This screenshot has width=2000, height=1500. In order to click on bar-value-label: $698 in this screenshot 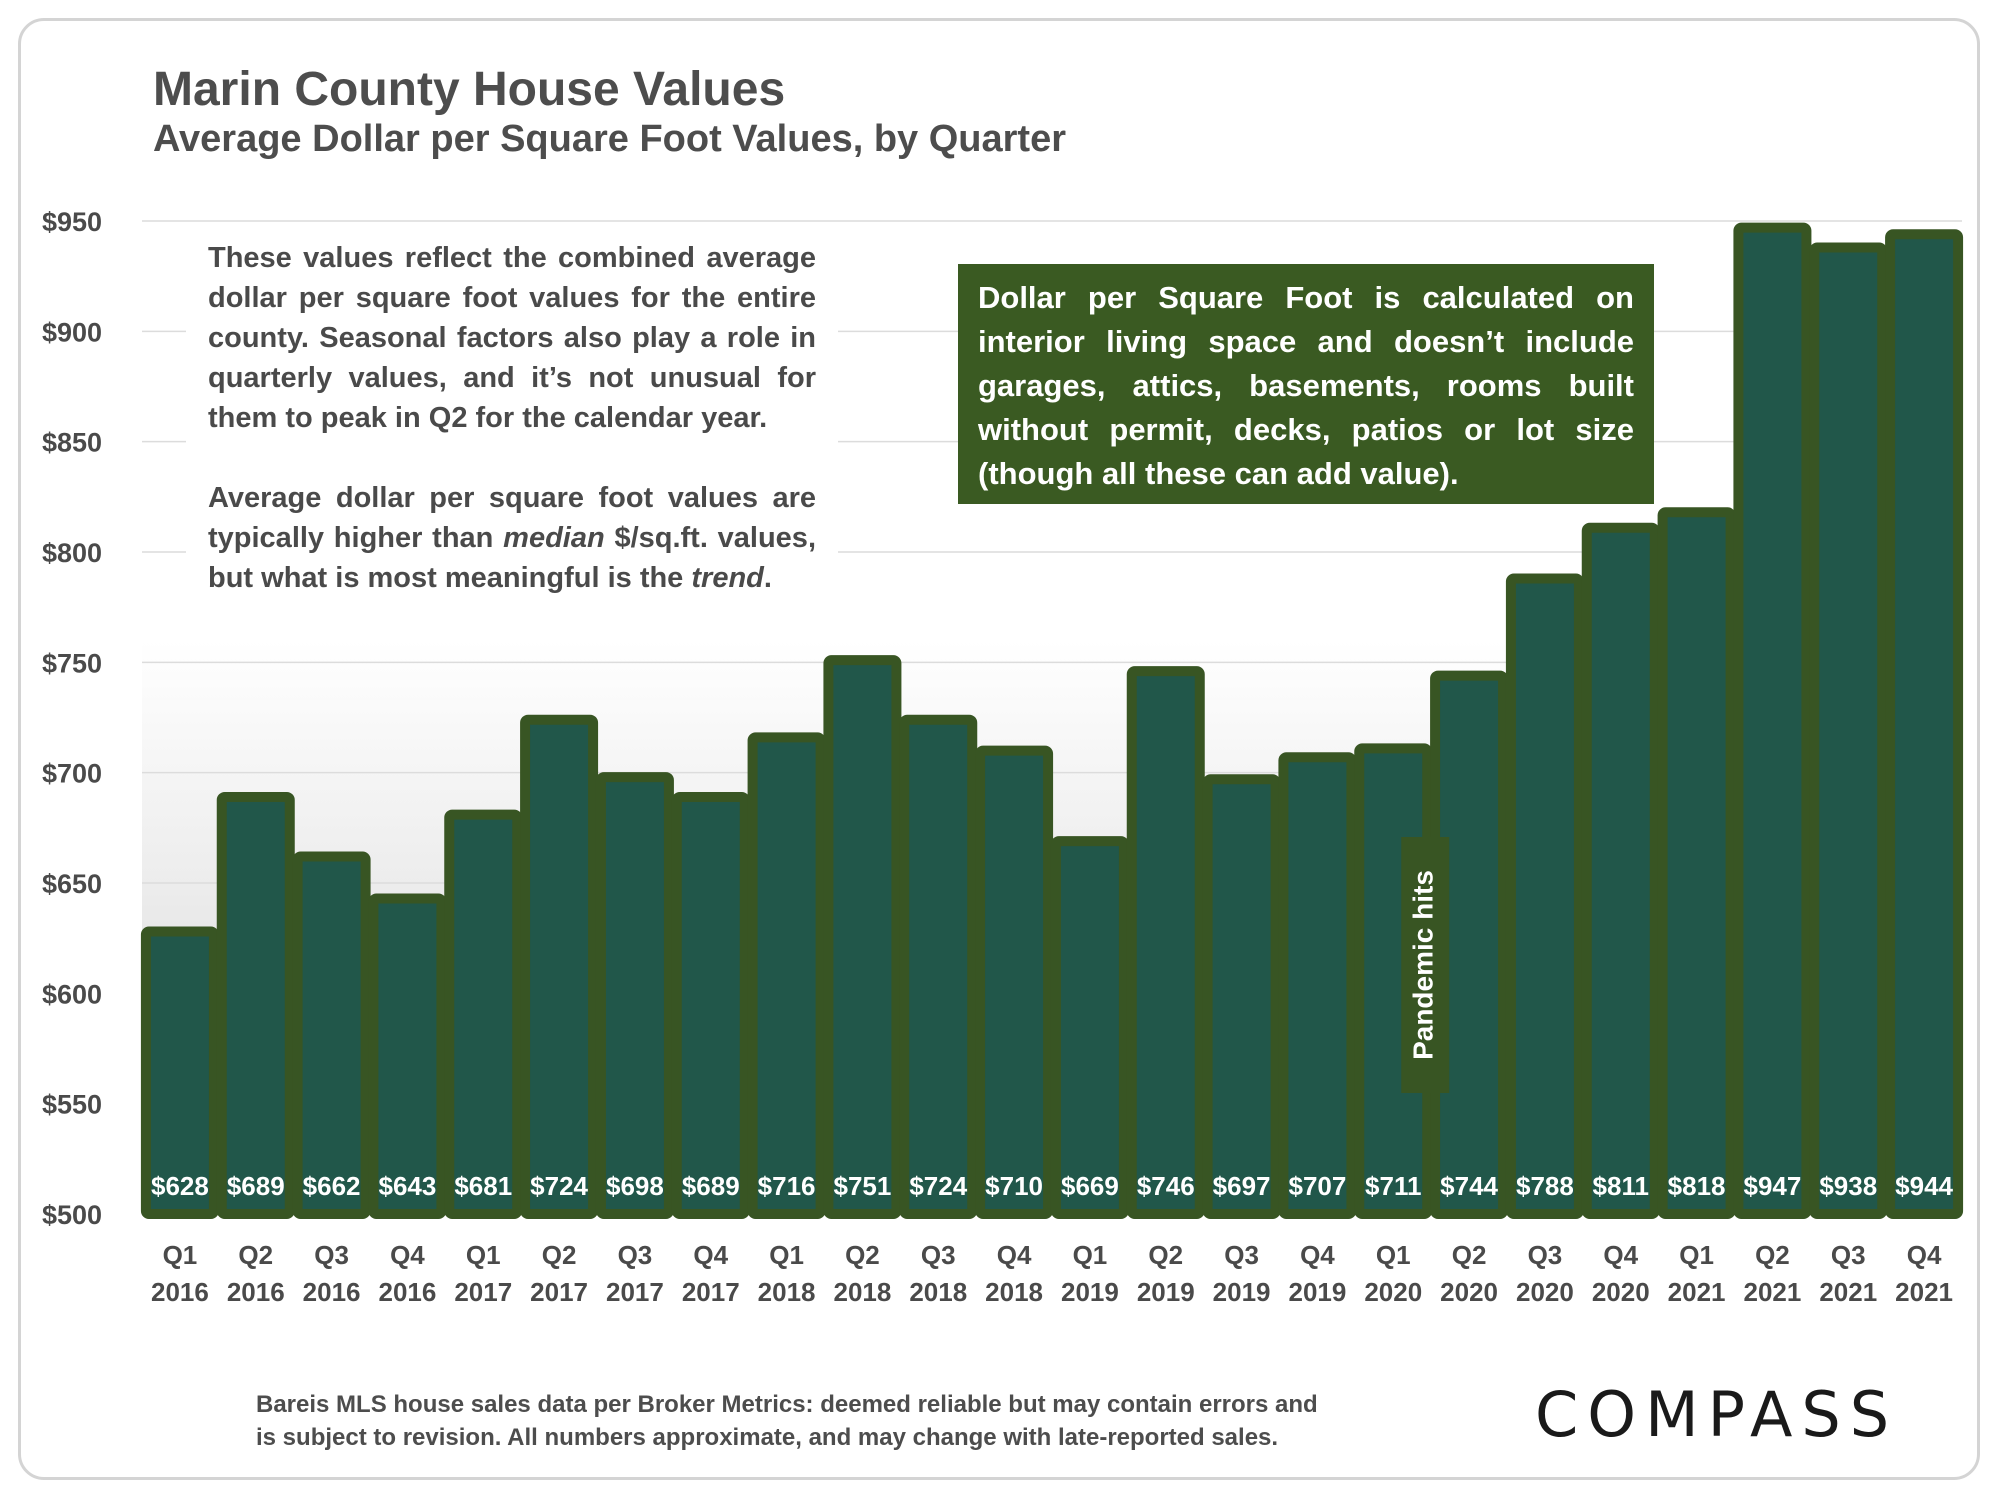, I will do `click(635, 1186)`.